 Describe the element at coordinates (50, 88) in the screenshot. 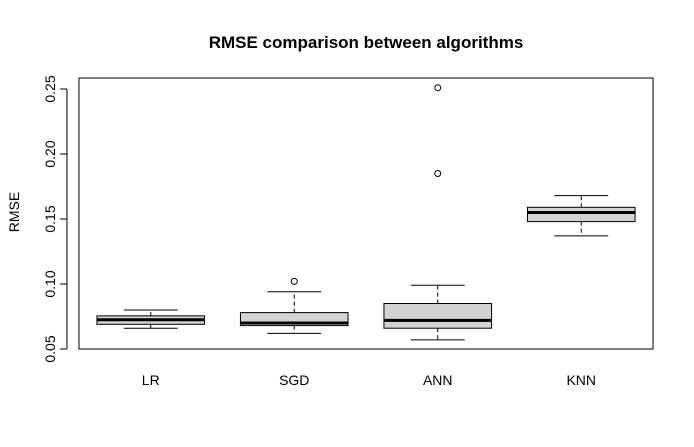

I see `y-tick-label: 0.25` at that location.